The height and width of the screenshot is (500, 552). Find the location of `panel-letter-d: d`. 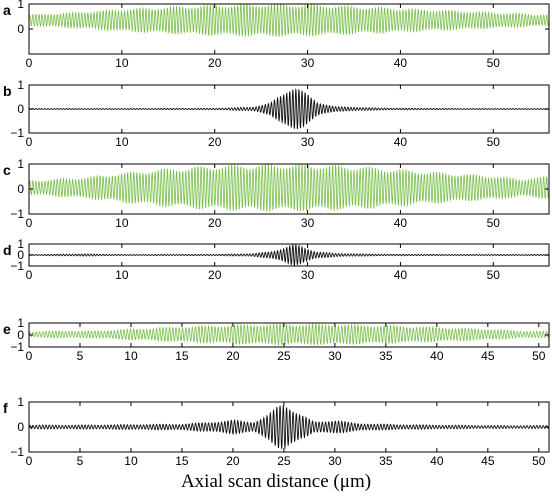

panel-letter-d: d is located at coordinates (7, 250).